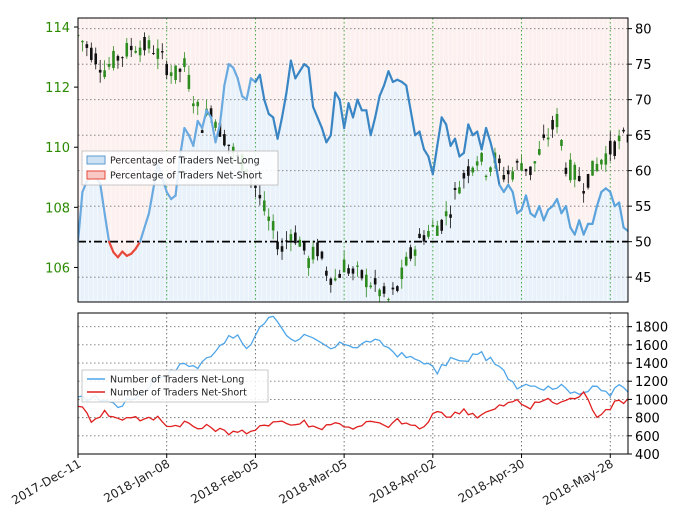 The width and height of the screenshot is (680, 510). I want to click on right-axis-tick-label: 75, so click(643, 65).